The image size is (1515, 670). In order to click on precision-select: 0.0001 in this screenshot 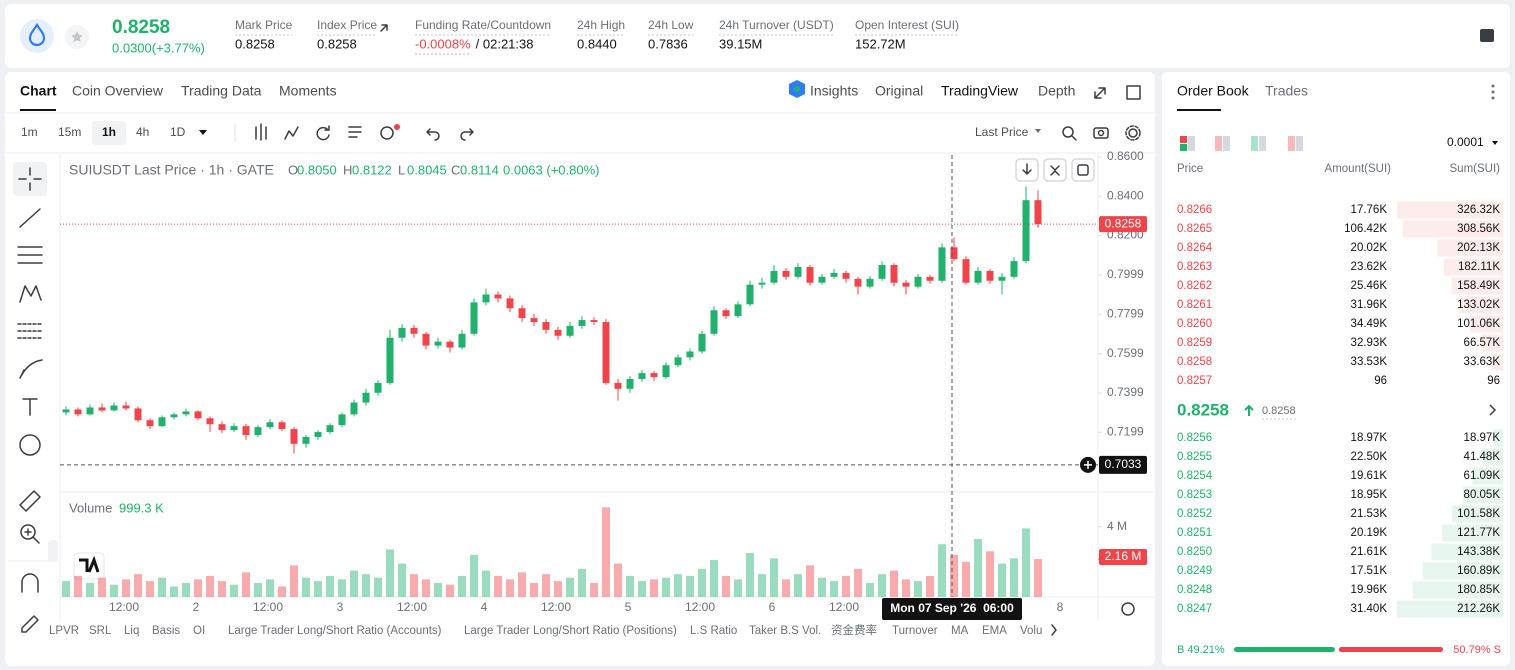, I will do `click(1465, 142)`.